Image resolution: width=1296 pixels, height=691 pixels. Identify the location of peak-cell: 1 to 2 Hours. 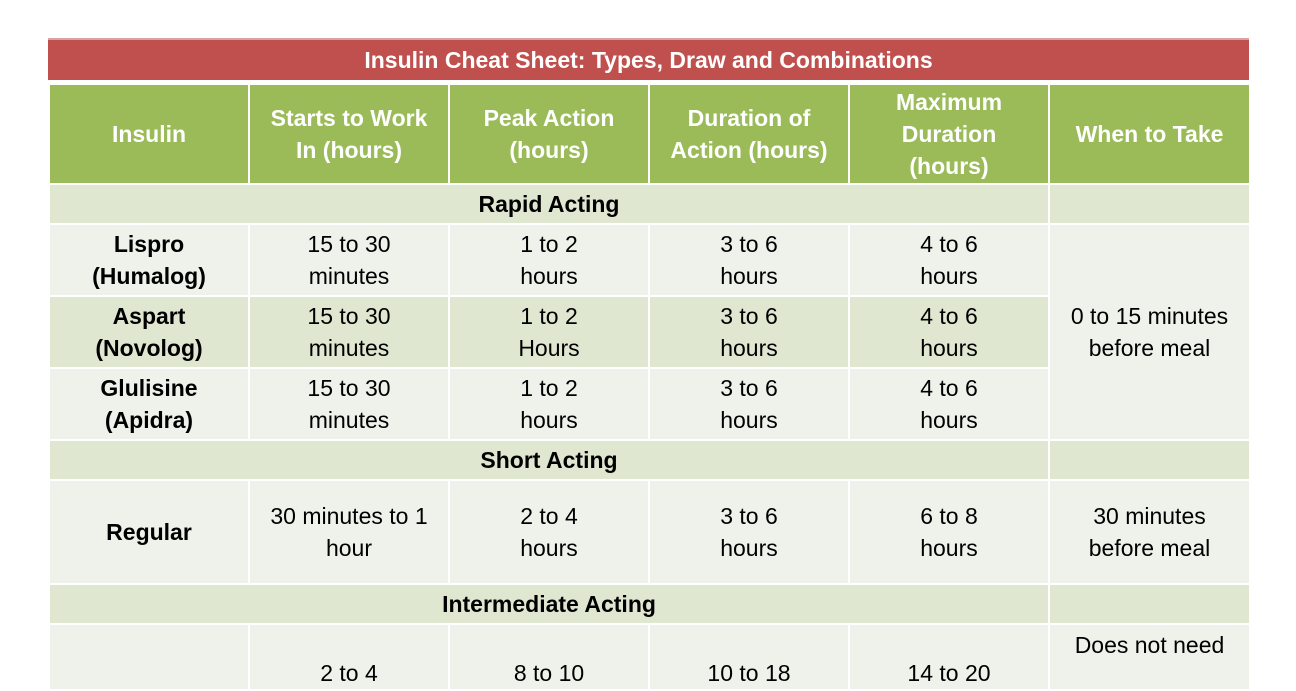
(549, 332).